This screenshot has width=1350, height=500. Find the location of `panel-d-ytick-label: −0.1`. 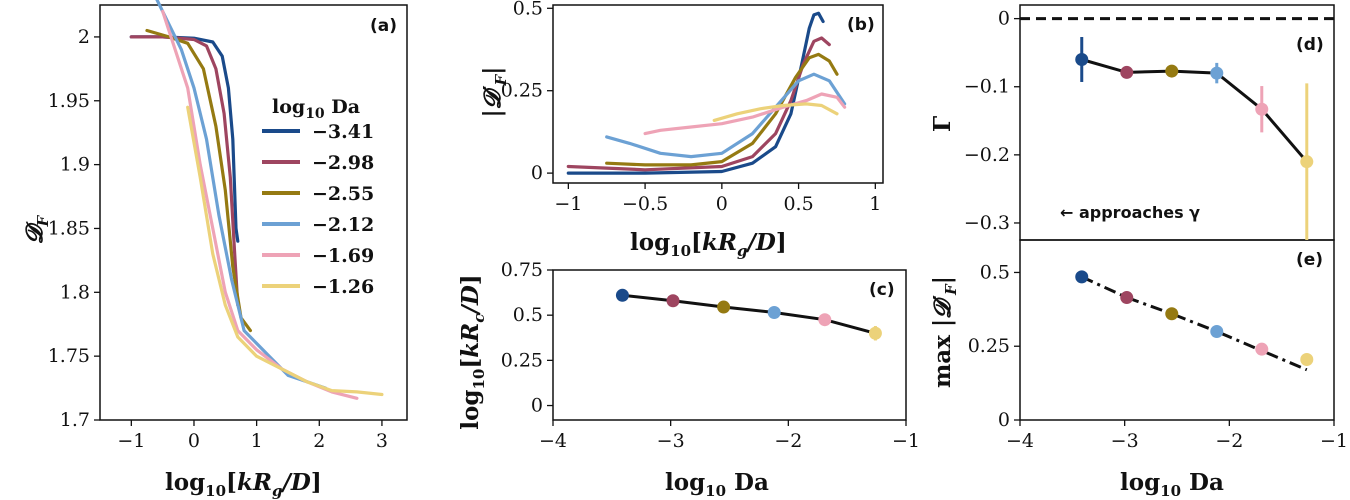

panel-d-ytick-label: −0.1 is located at coordinates (987, 87).